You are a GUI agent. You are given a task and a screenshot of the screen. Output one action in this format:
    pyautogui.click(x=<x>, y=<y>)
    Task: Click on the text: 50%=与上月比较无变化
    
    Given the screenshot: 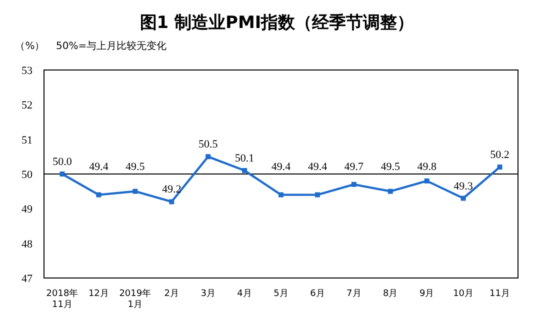 What is the action you would take?
    pyautogui.click(x=111, y=46)
    